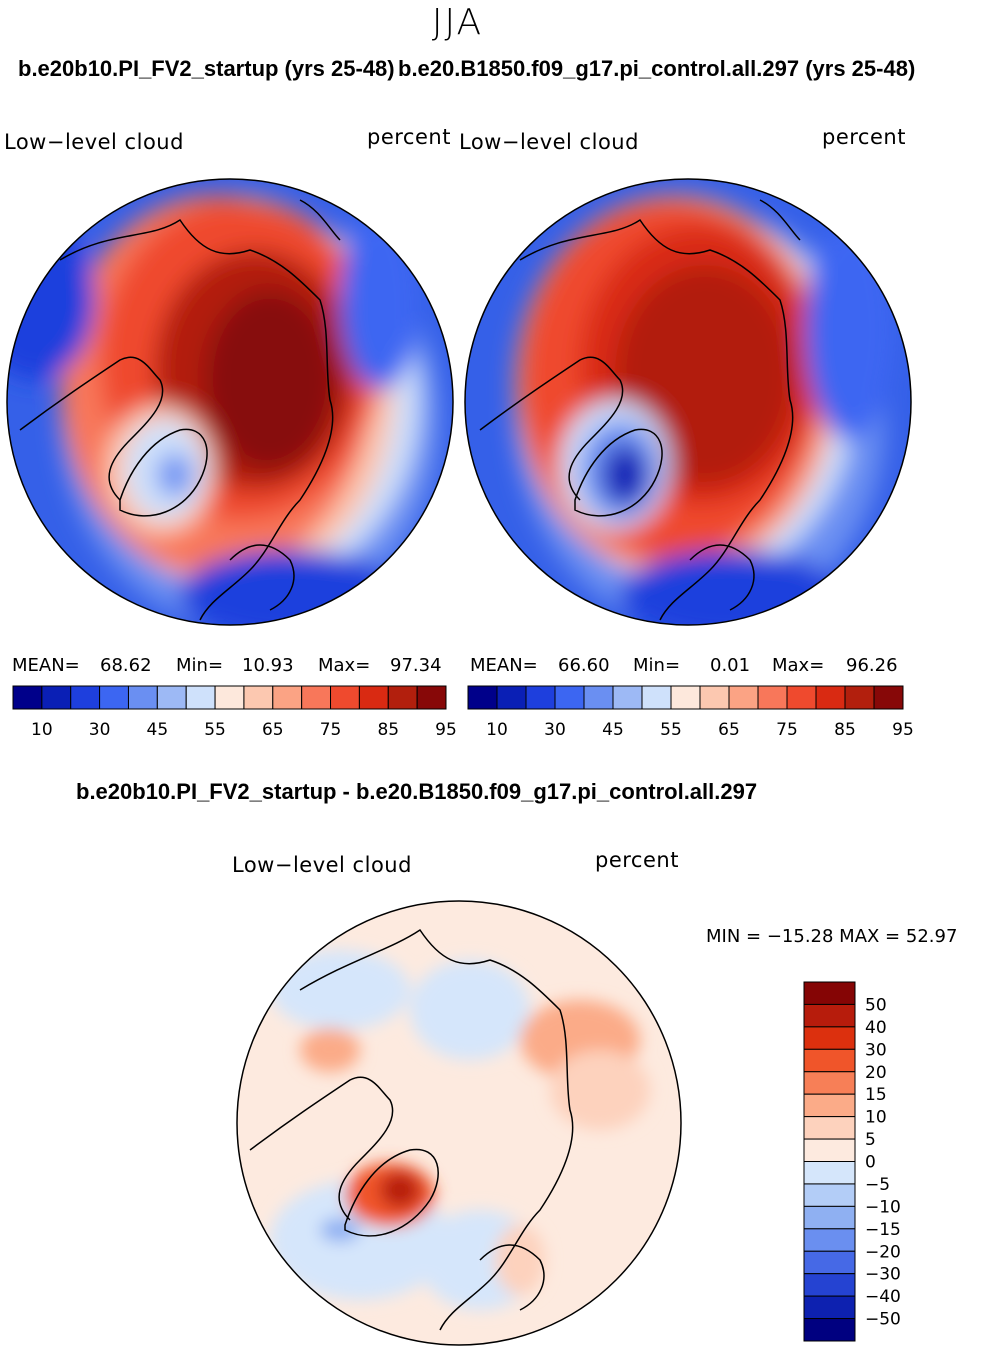  What do you see at coordinates (870, 1140) in the screenshot?
I see `colorbar-tick-label: 5` at bounding box center [870, 1140].